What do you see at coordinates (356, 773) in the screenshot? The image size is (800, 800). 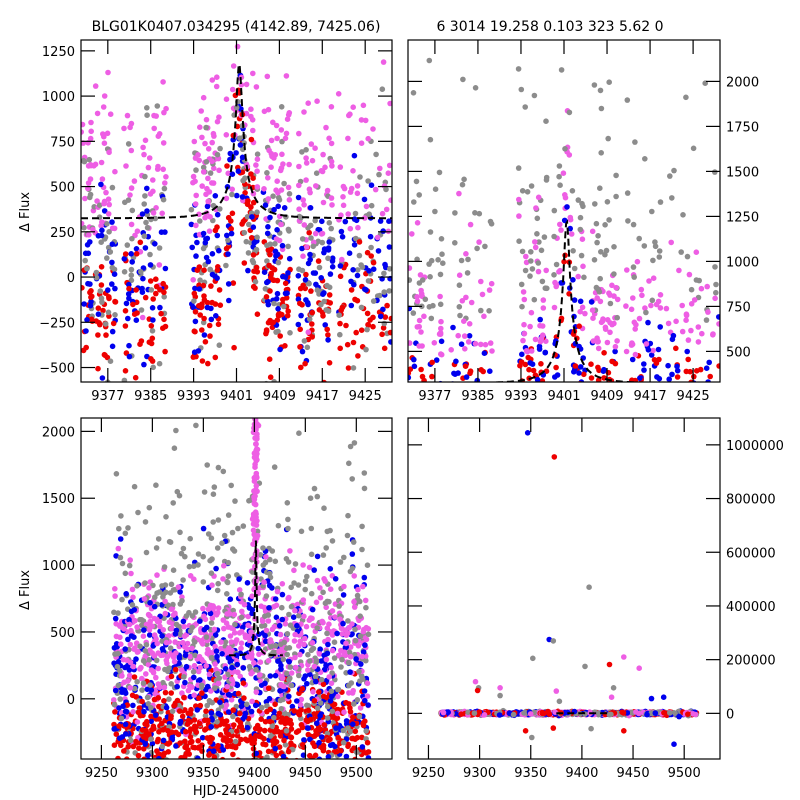 I see `x-tick-label: 9500` at bounding box center [356, 773].